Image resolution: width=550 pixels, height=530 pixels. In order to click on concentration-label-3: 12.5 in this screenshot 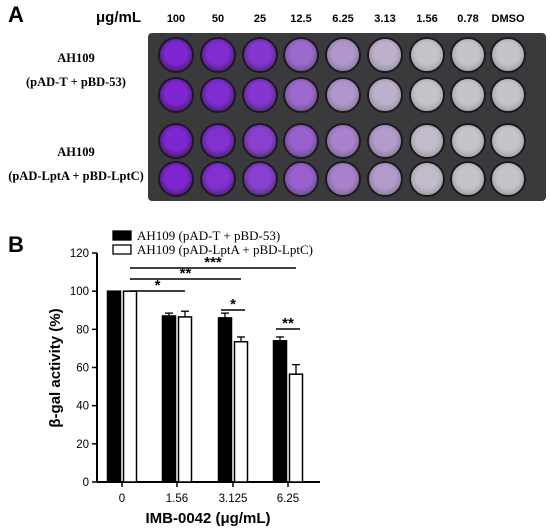, I will do `click(301, 19)`.